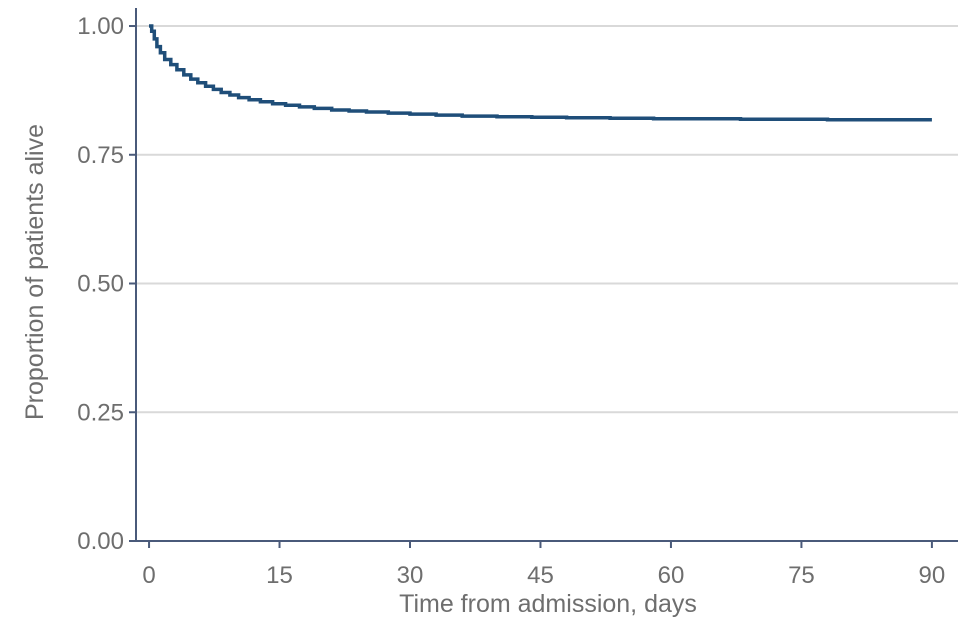  I want to click on y-tick-label: 0.00, so click(100, 541).